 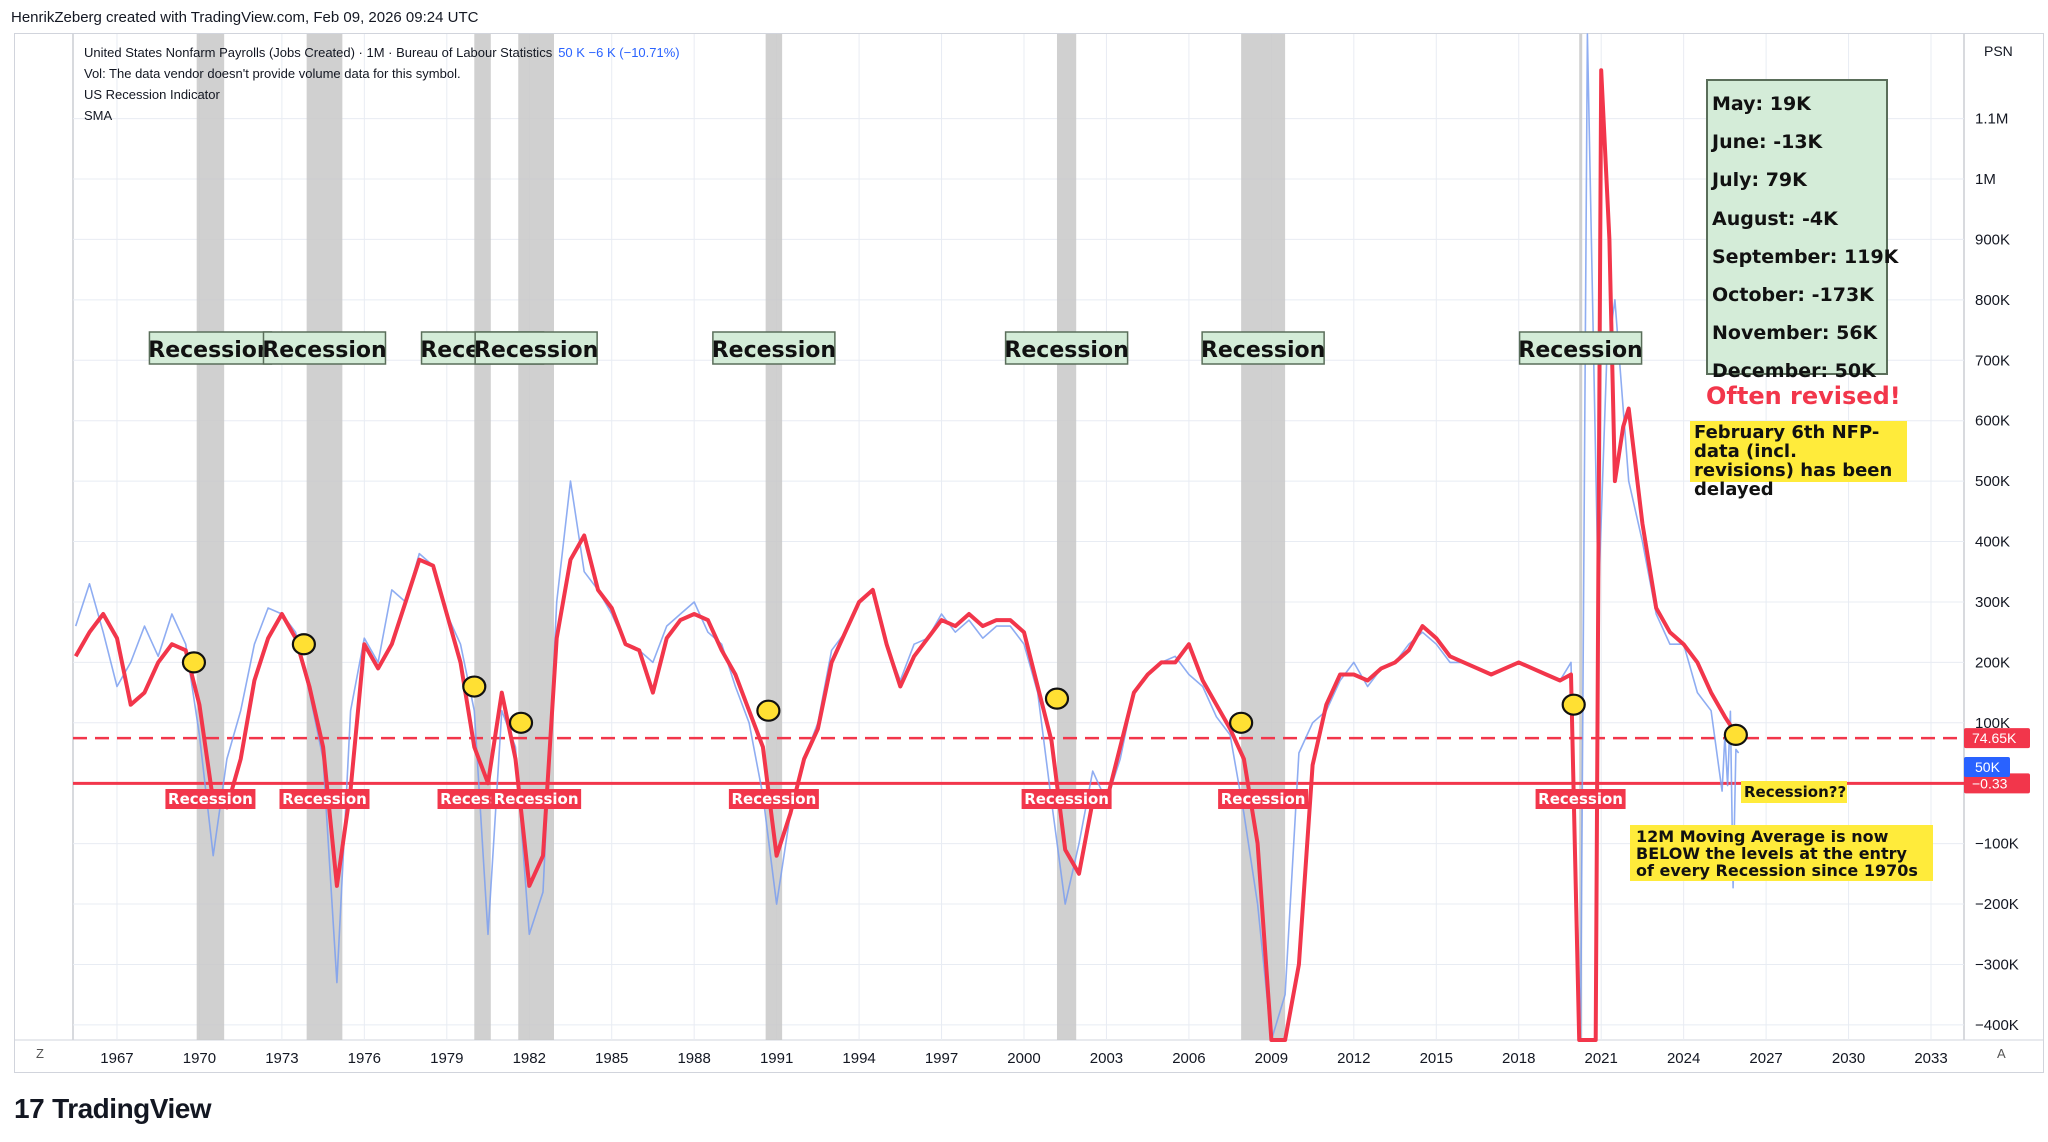 What do you see at coordinates (281, 1058) in the screenshot?
I see `x-tick-label: 1973` at bounding box center [281, 1058].